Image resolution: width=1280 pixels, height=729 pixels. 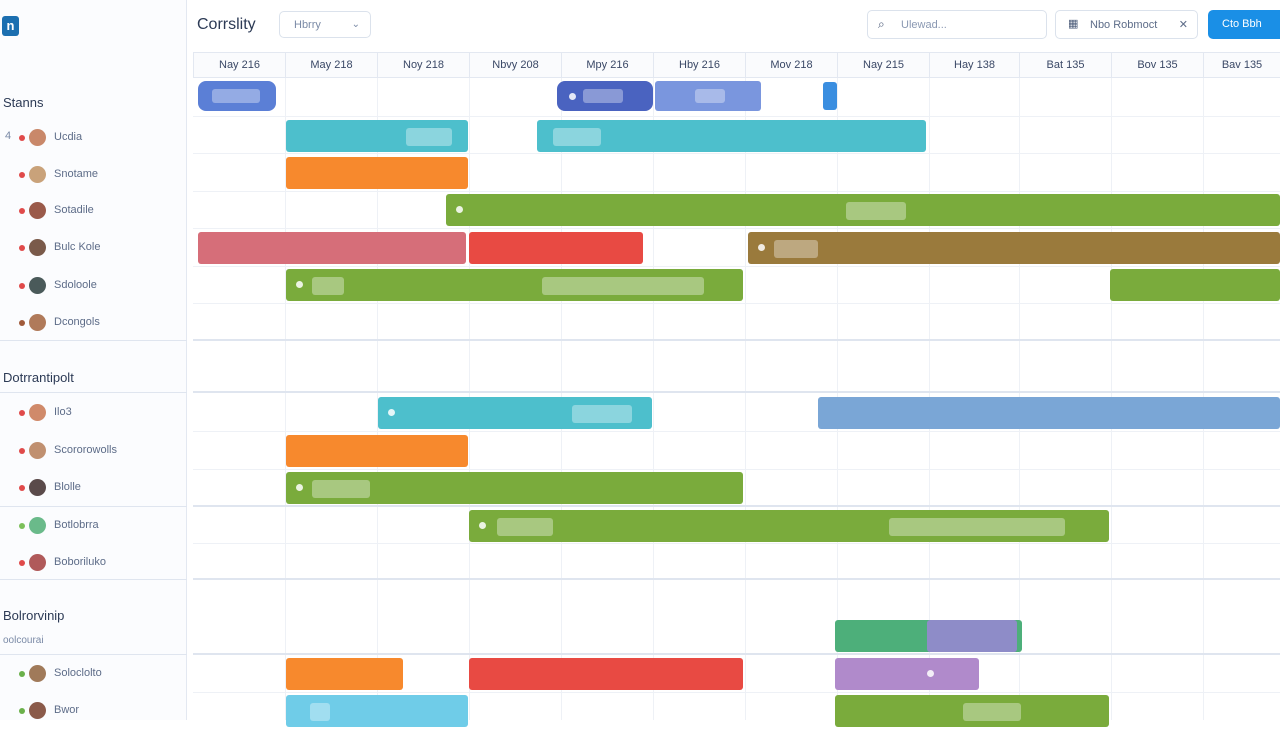 What do you see at coordinates (93, 138) in the screenshot?
I see `resource-row: 4 Ucdia` at bounding box center [93, 138].